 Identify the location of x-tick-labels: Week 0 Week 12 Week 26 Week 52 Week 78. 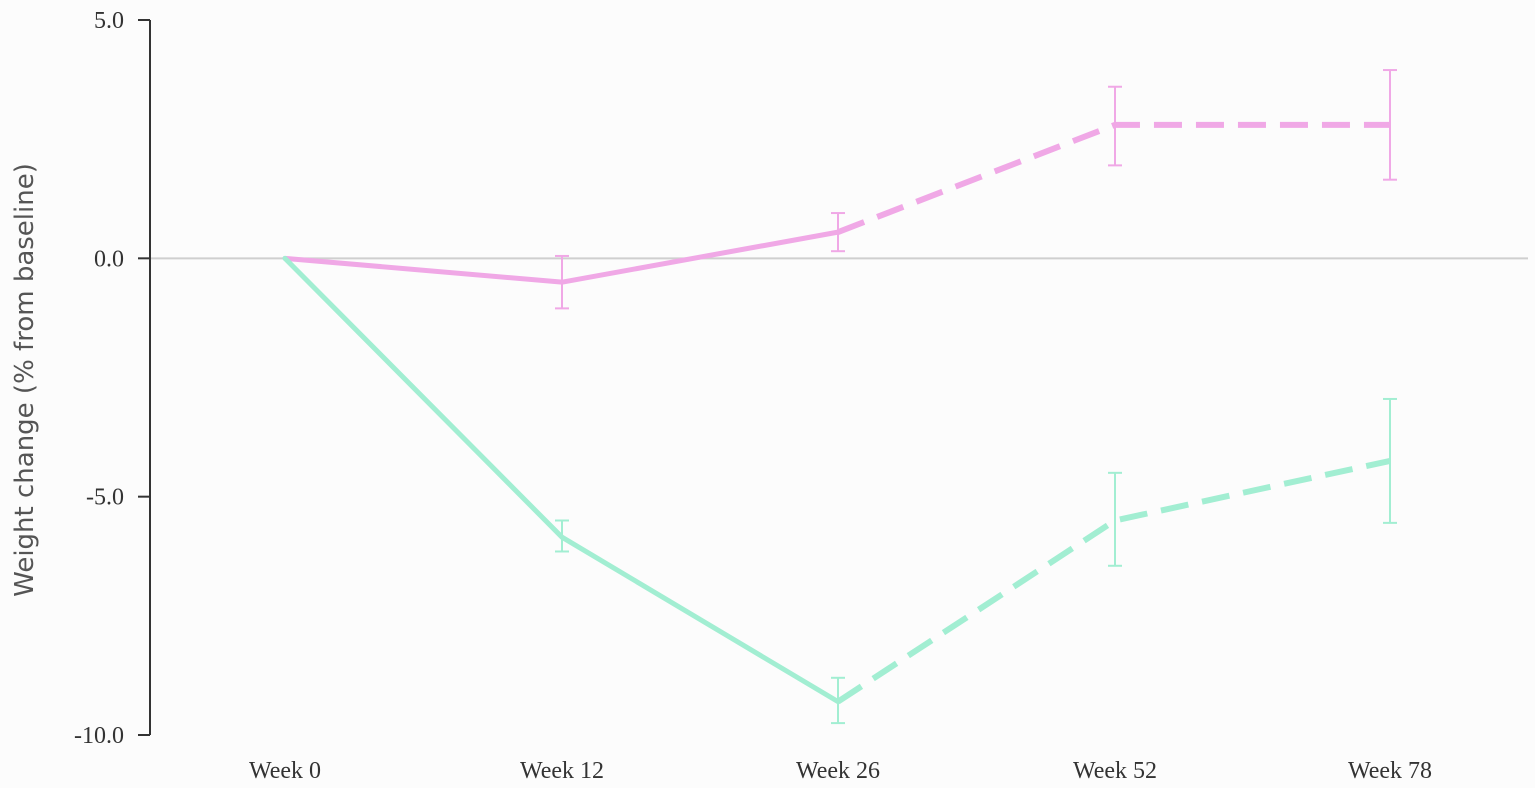
(840, 771).